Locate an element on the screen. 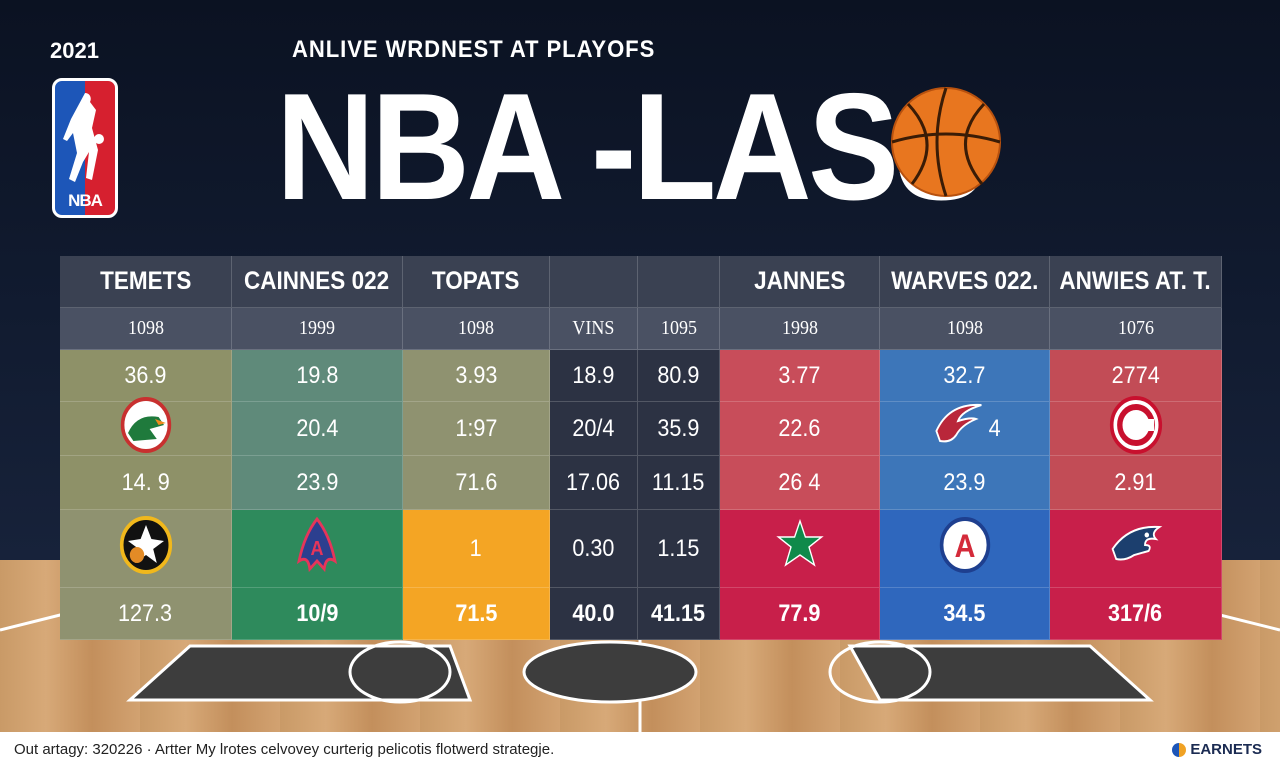 This screenshot has height=768, width=1280. data-cell: 18.9 is located at coordinates (594, 376).